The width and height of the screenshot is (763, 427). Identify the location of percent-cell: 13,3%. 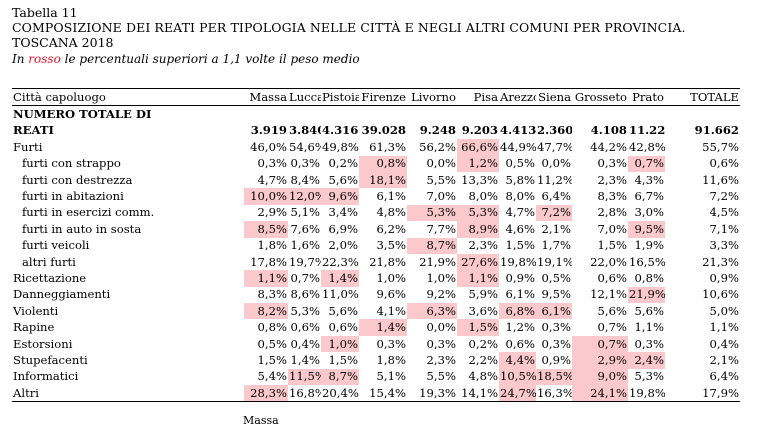
(479, 179).